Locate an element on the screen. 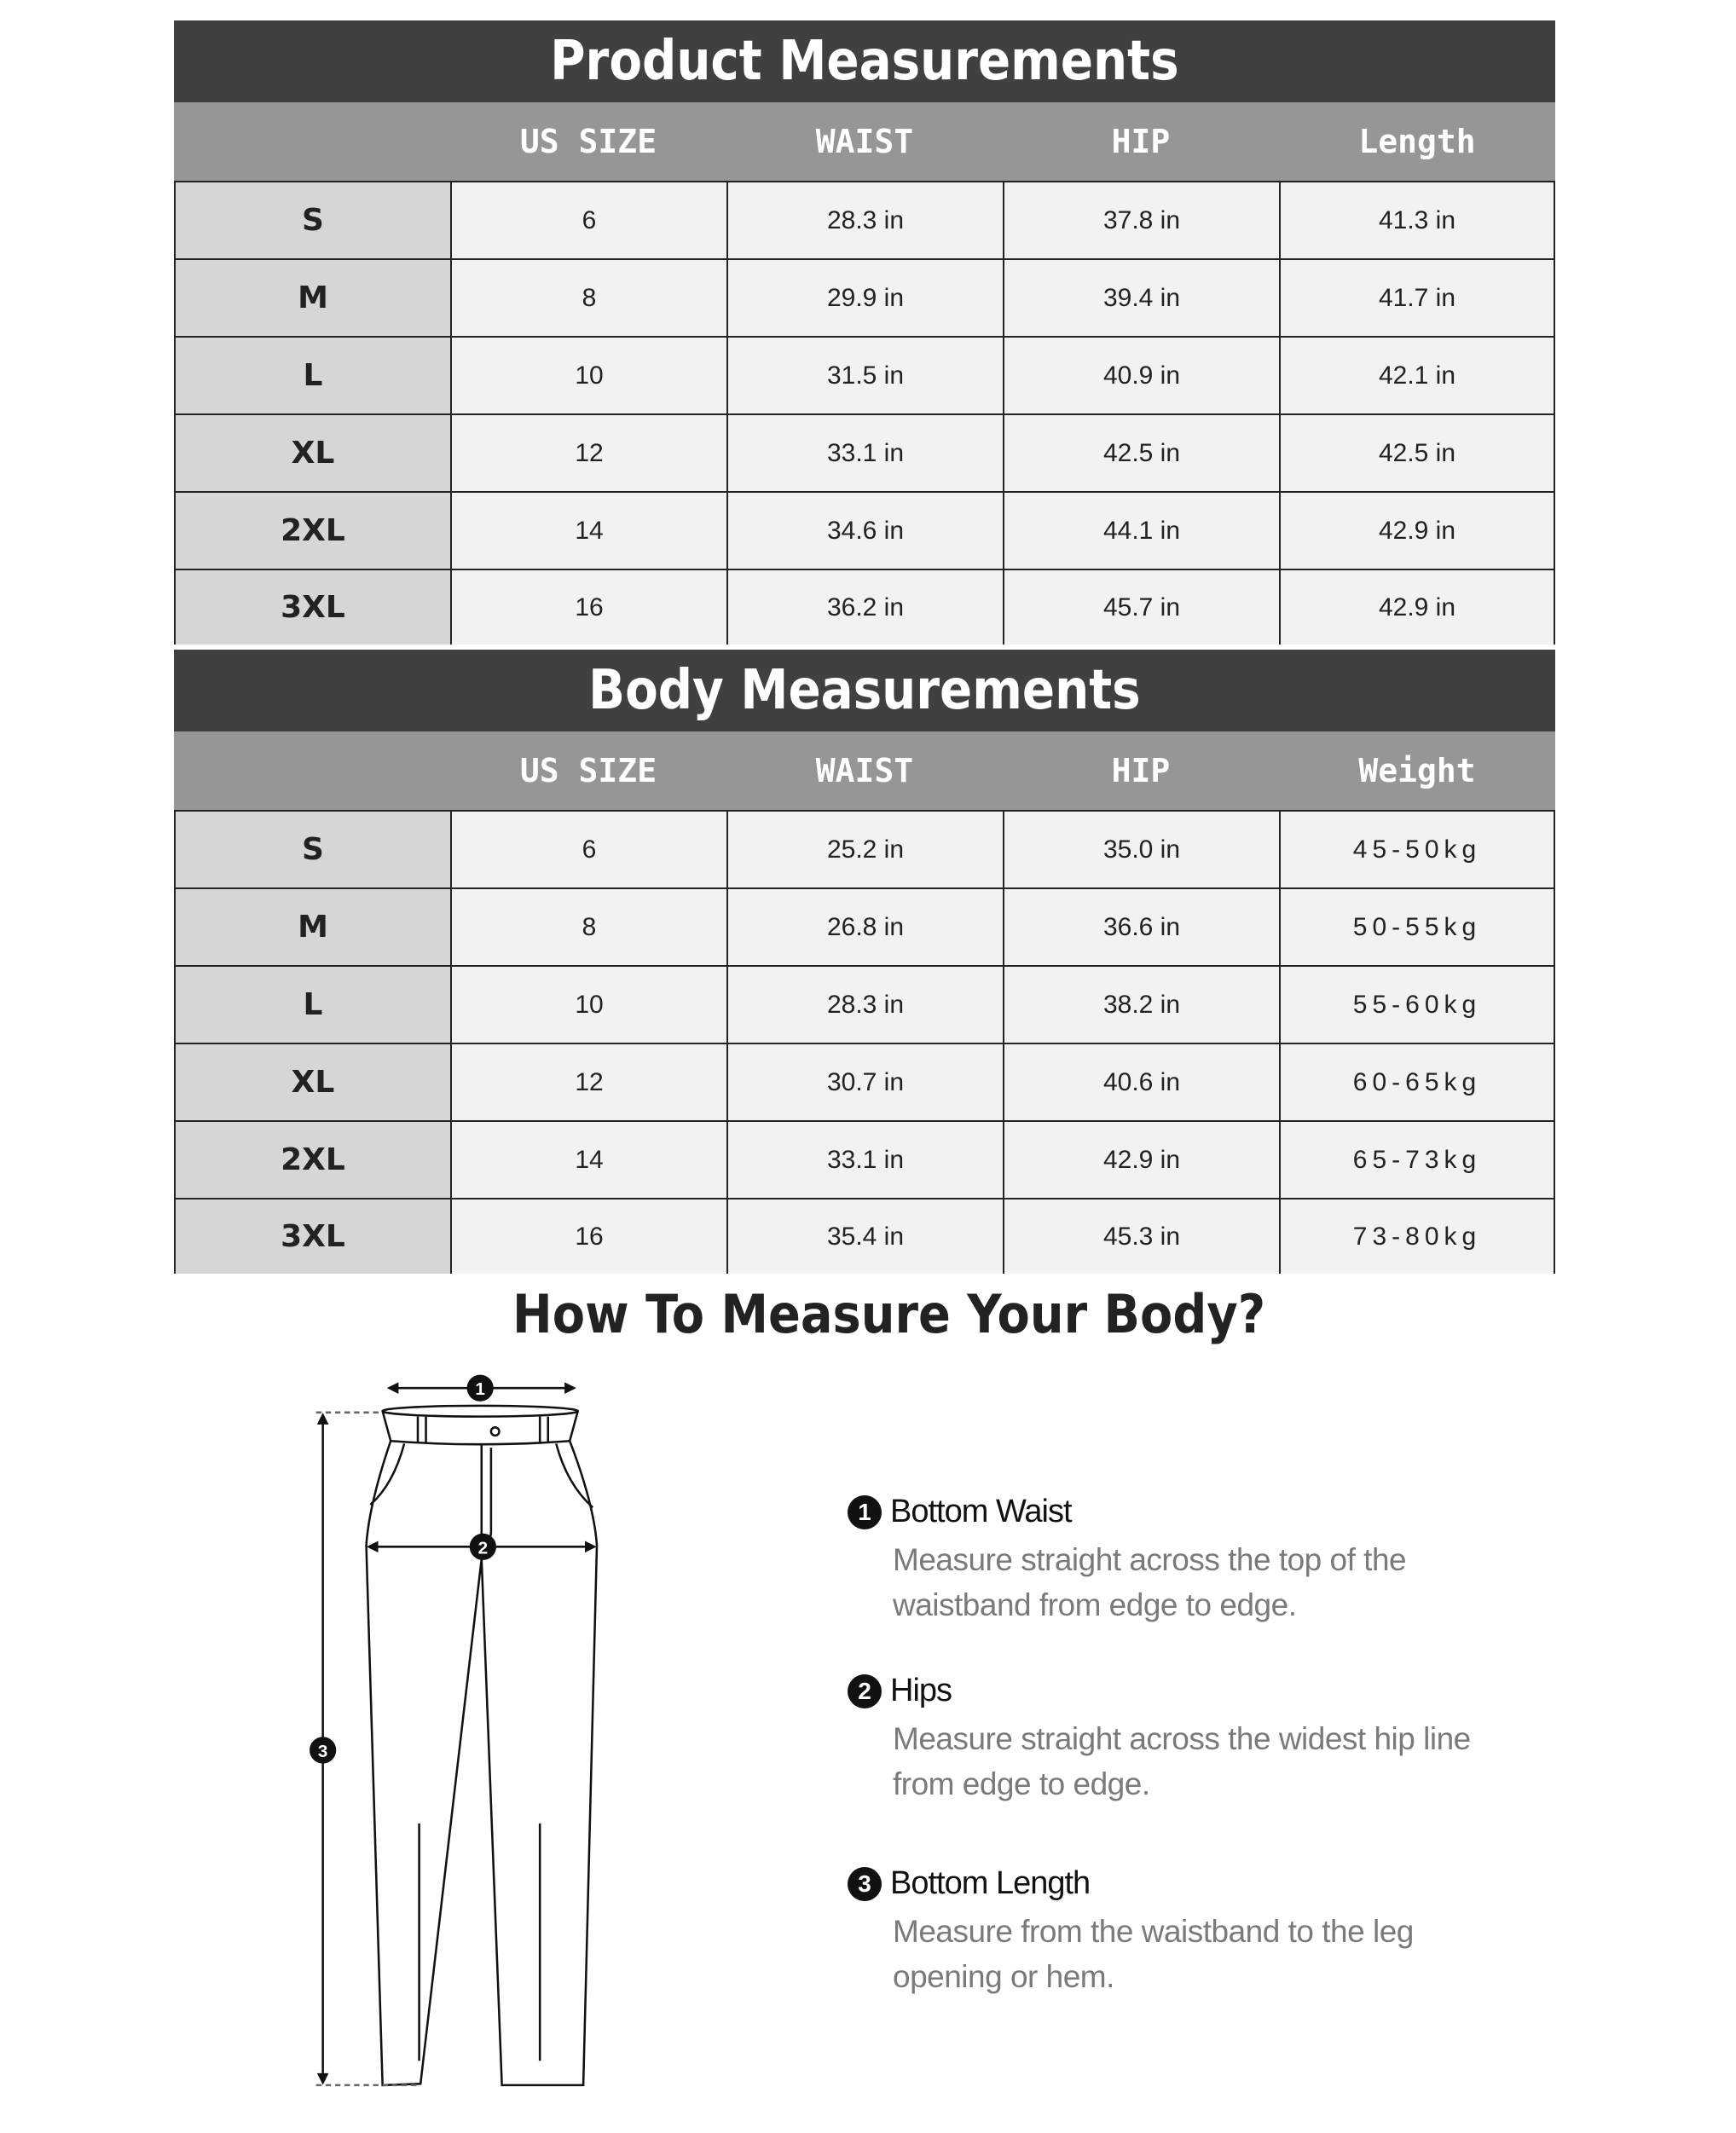 This screenshot has width=1736, height=2133. value-cell: 65-73kg is located at coordinates (1417, 1160).